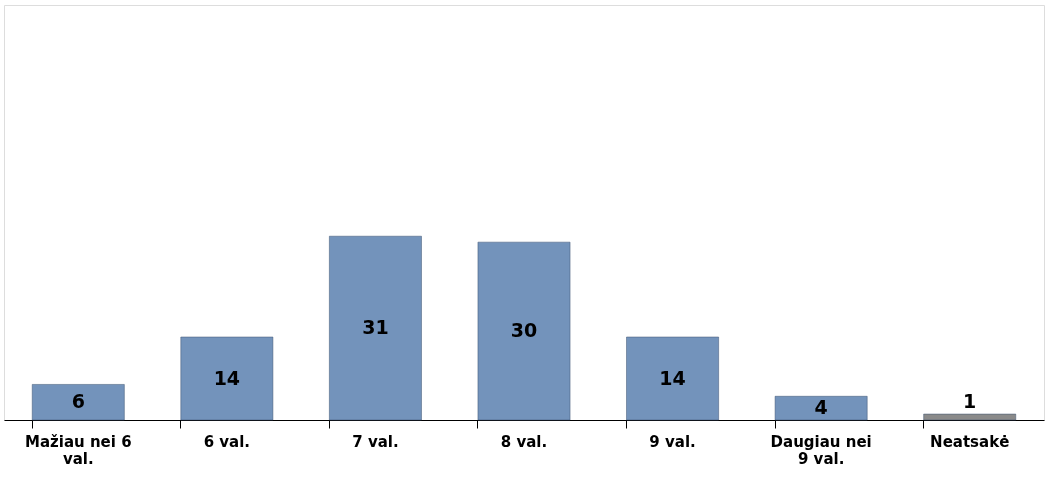 This screenshot has height=484, width=1048. Describe the element at coordinates (672, 441) in the screenshot. I see `x-tick-label: 9 val.` at that location.